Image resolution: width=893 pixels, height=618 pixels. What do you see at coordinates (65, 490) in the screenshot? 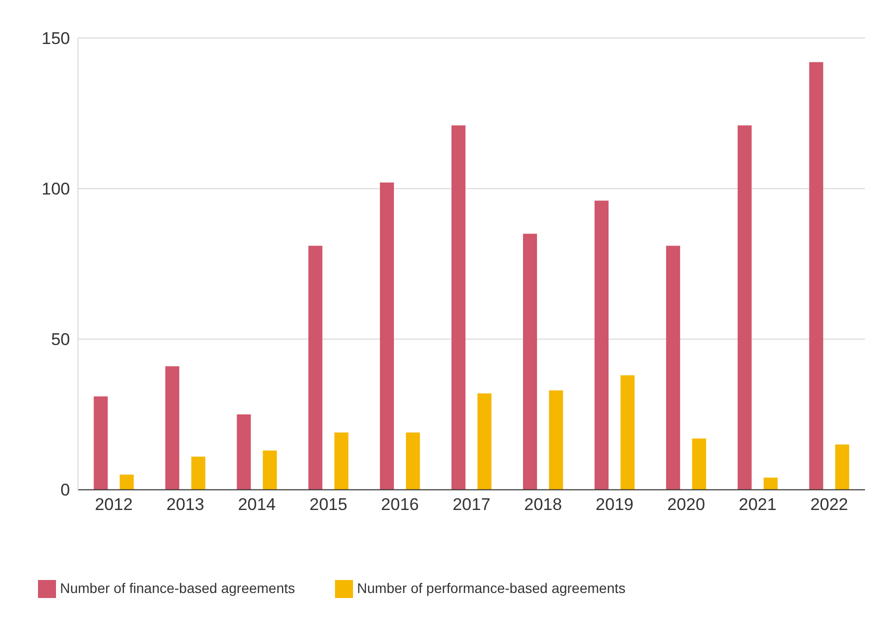
I see `y-tick-label: 0` at bounding box center [65, 490].